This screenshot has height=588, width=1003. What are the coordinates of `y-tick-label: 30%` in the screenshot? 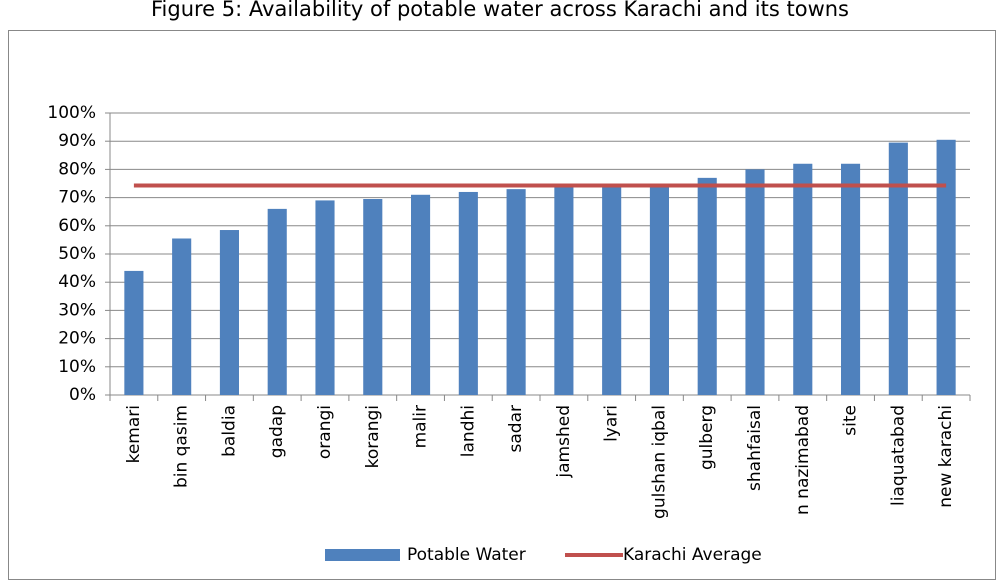 It's located at (77, 310).